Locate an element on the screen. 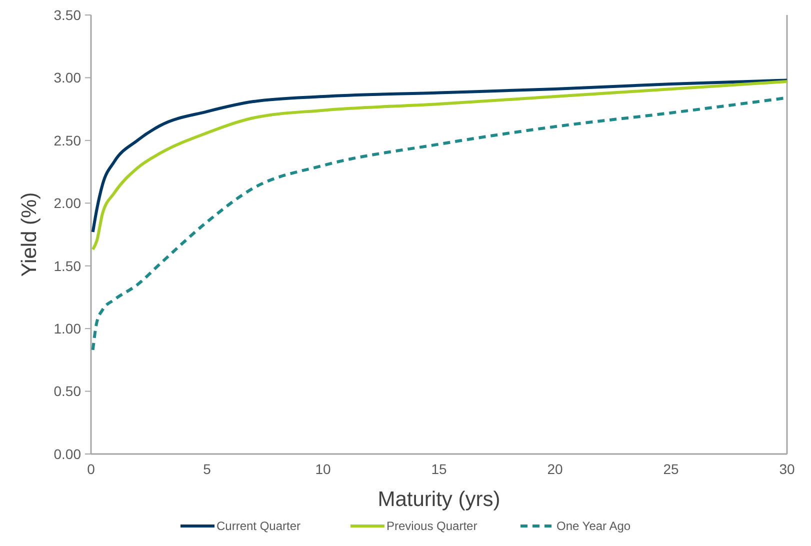 The image size is (811, 546). legend-label: Previous Quarter is located at coordinates (432, 526).